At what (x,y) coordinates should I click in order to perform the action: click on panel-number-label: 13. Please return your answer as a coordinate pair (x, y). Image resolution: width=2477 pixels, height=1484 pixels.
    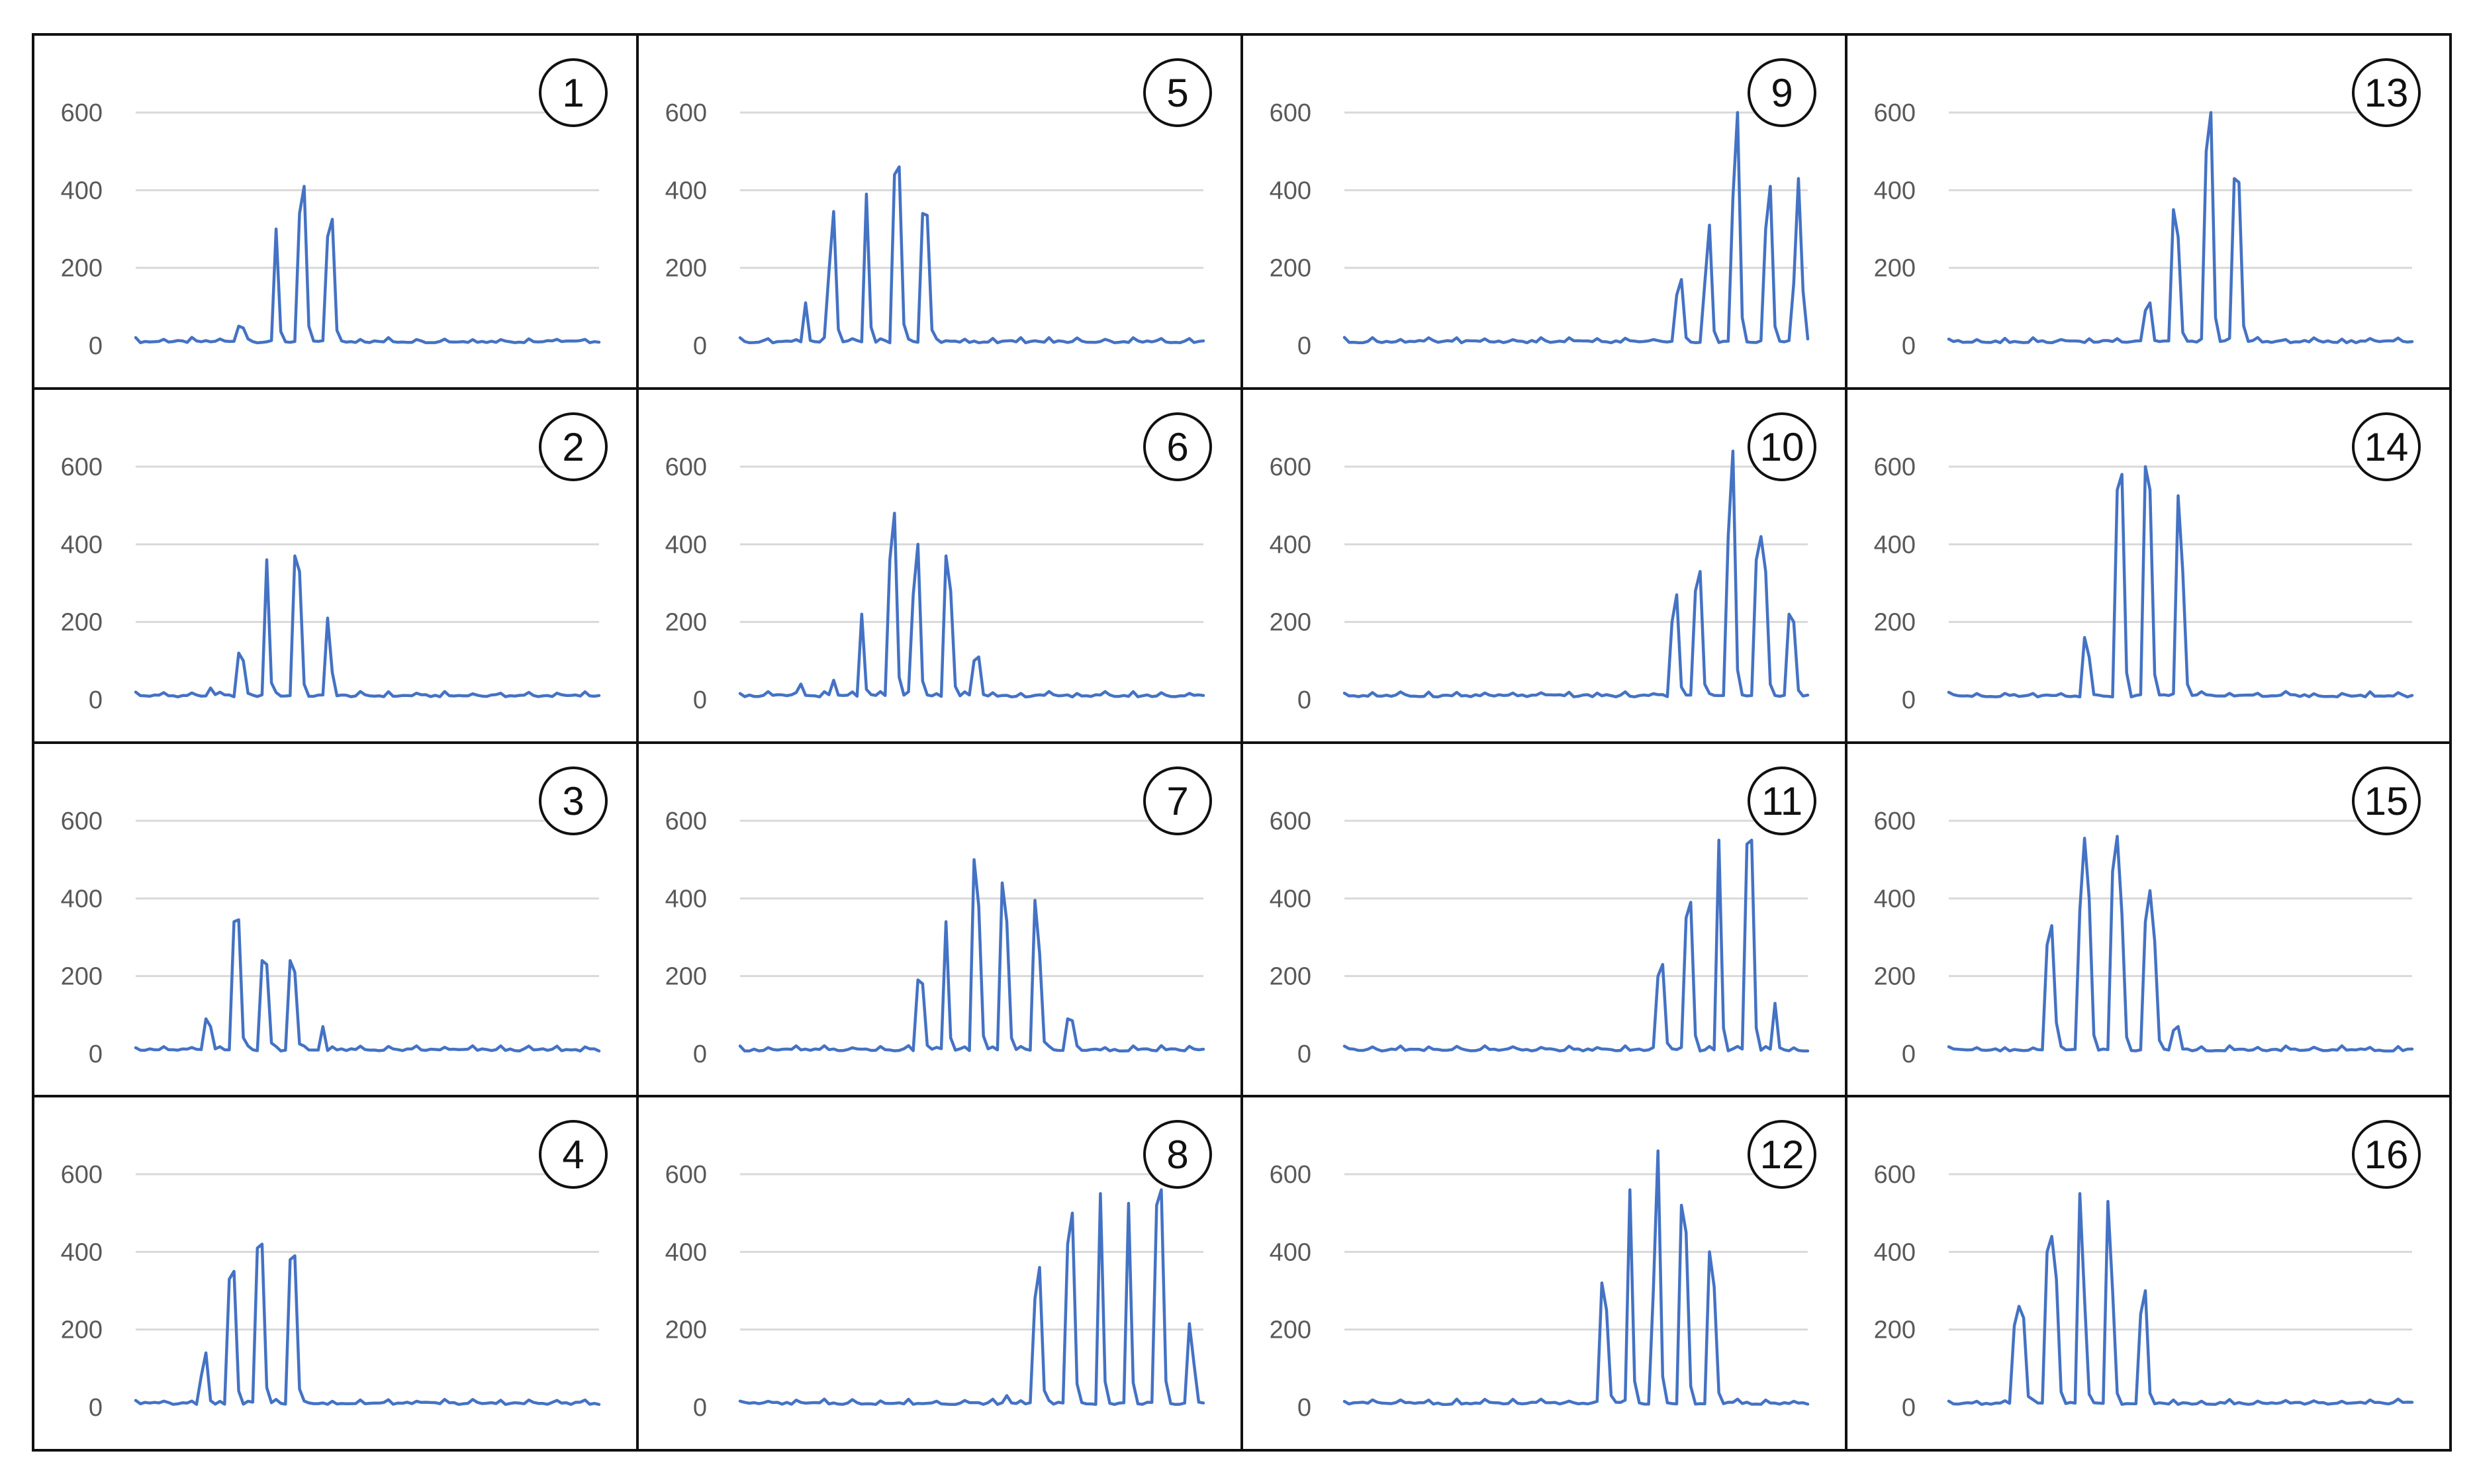
    Looking at the image, I should click on (2386, 93).